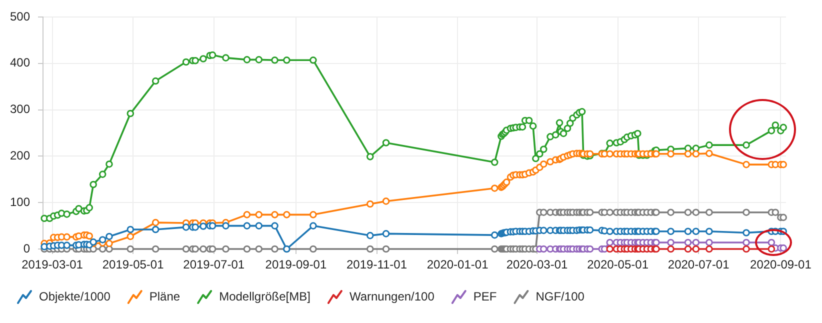  I want to click on x-tick-label: 2020-03-01, so click(537, 265).